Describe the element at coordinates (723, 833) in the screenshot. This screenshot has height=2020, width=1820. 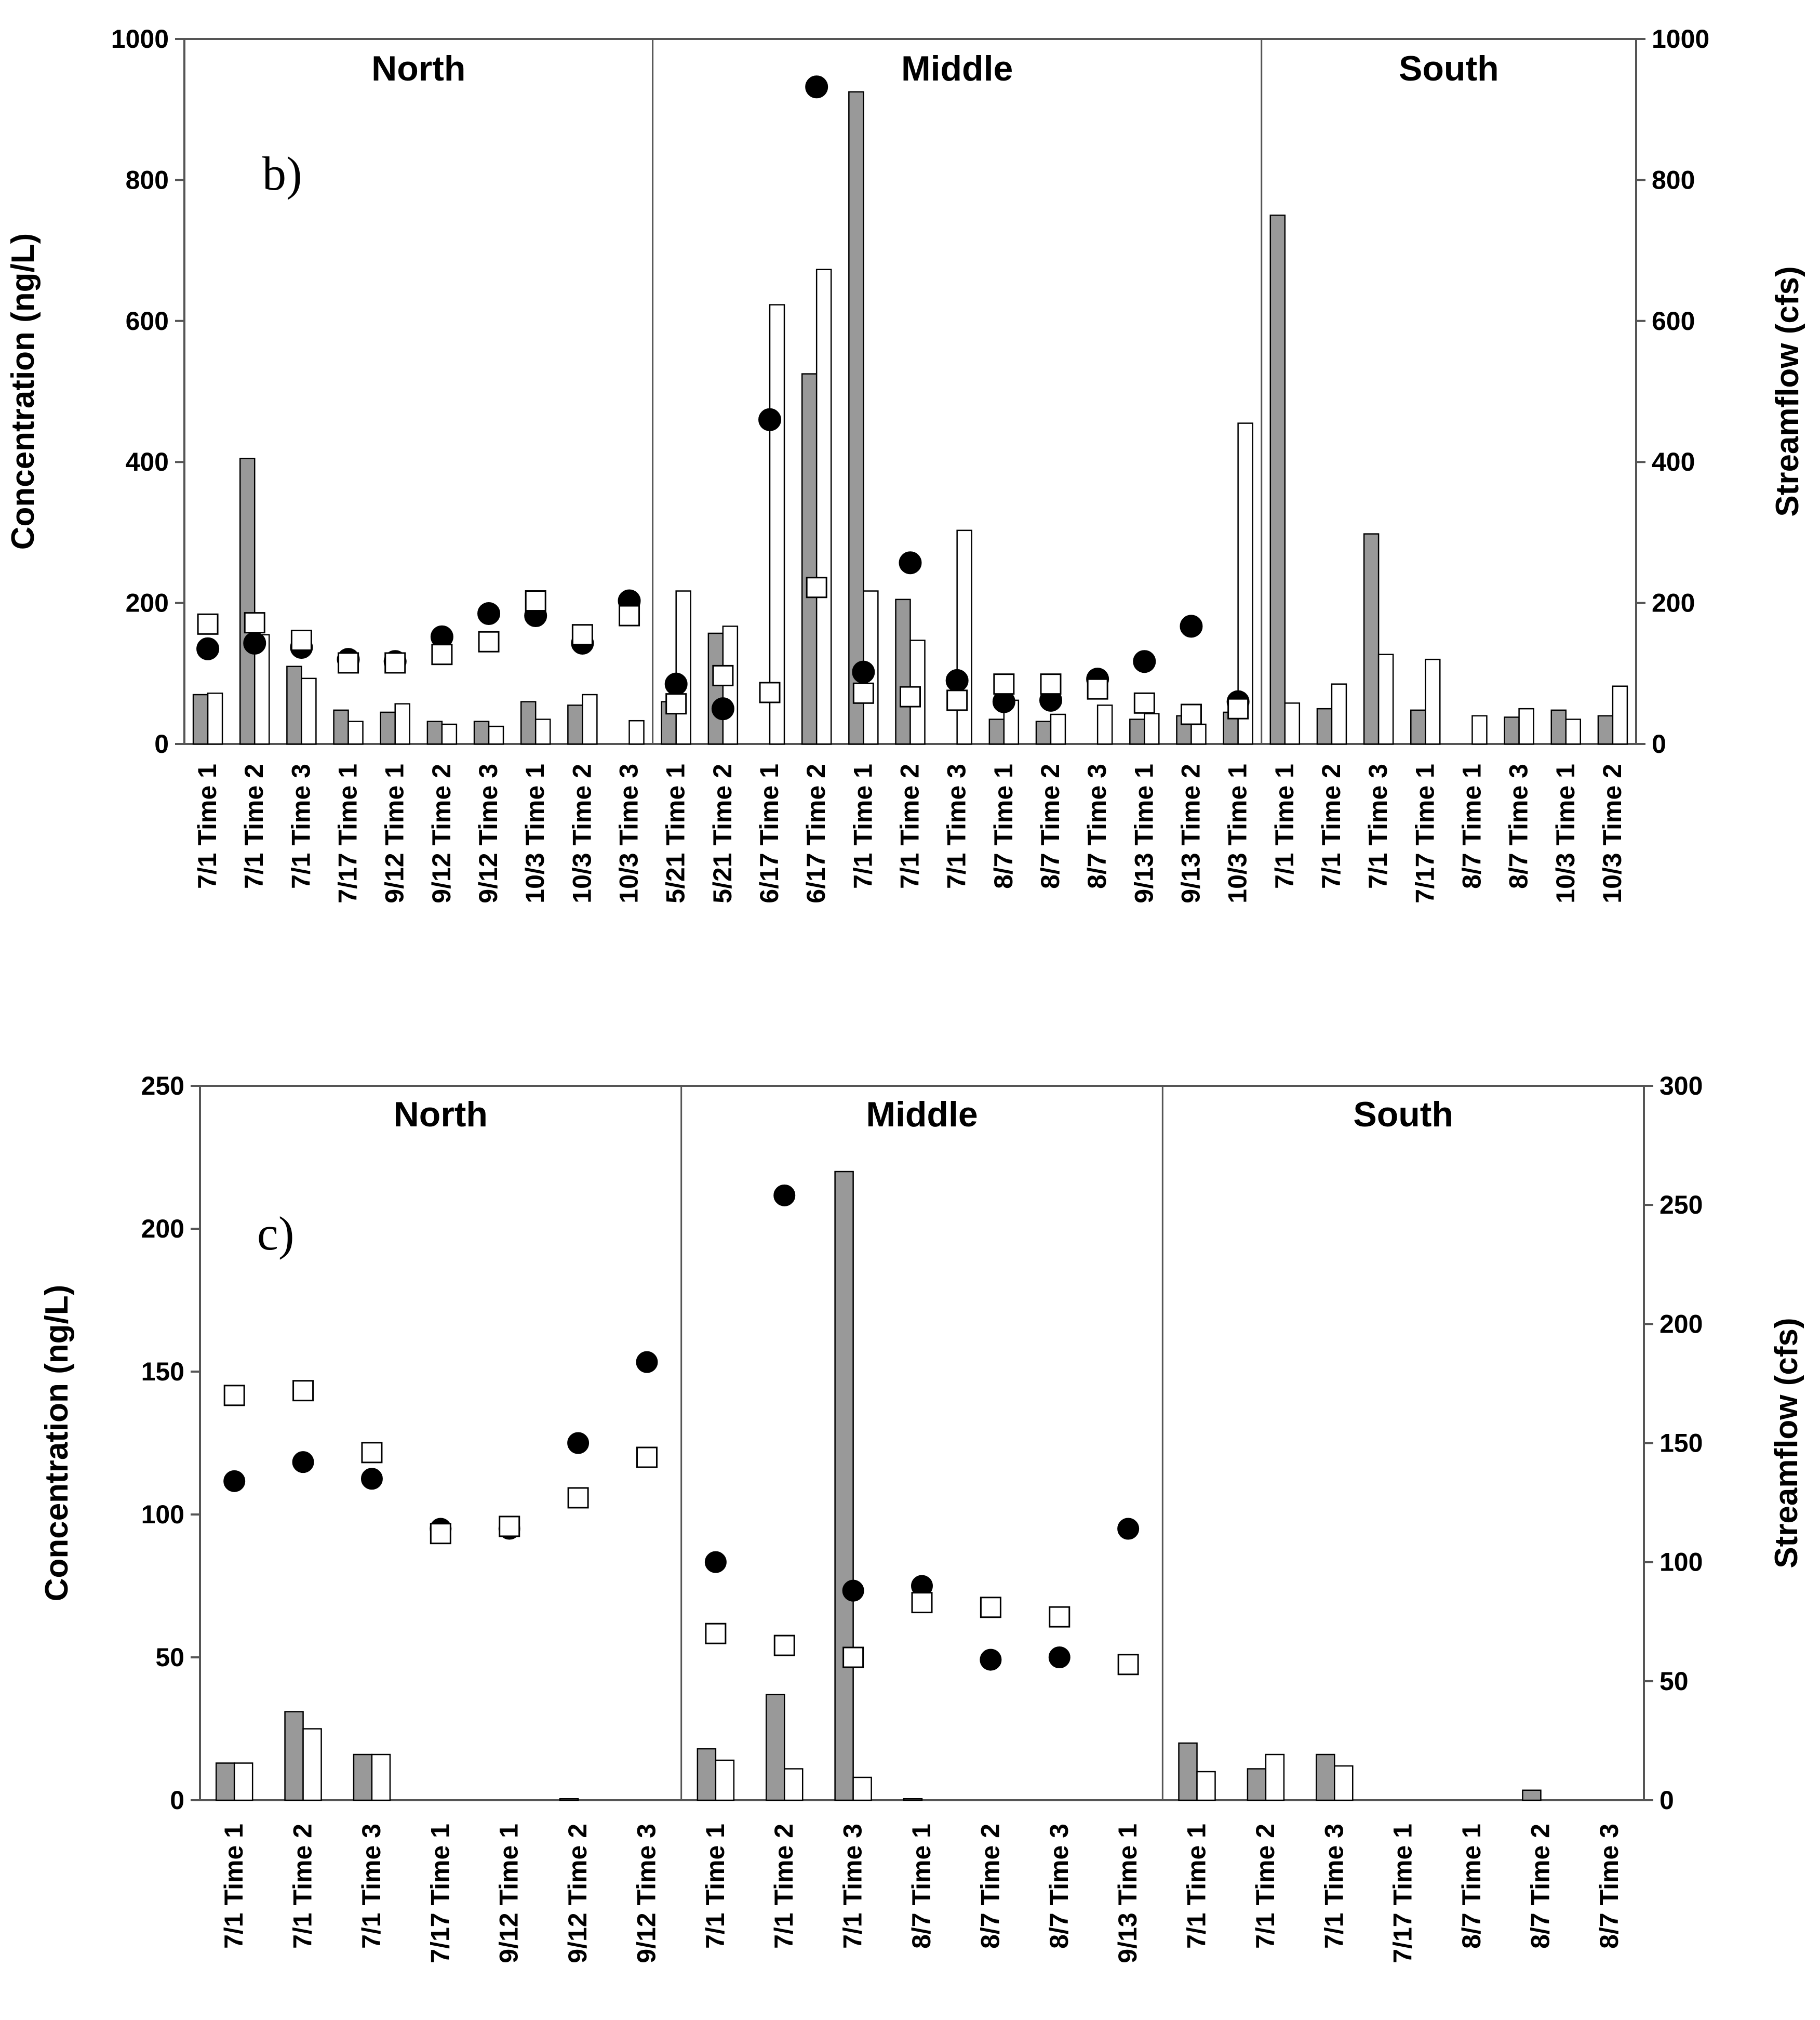
I see `b-category-label: 5/21 Time 2` at that location.